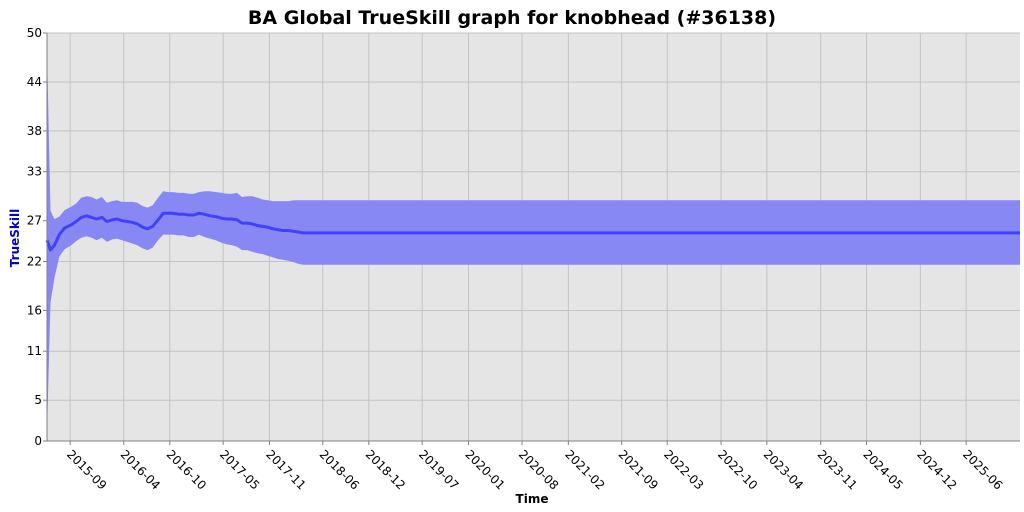 The image size is (1024, 512). Describe the element at coordinates (34, 33) in the screenshot. I see `y-tick-label: 50` at that location.